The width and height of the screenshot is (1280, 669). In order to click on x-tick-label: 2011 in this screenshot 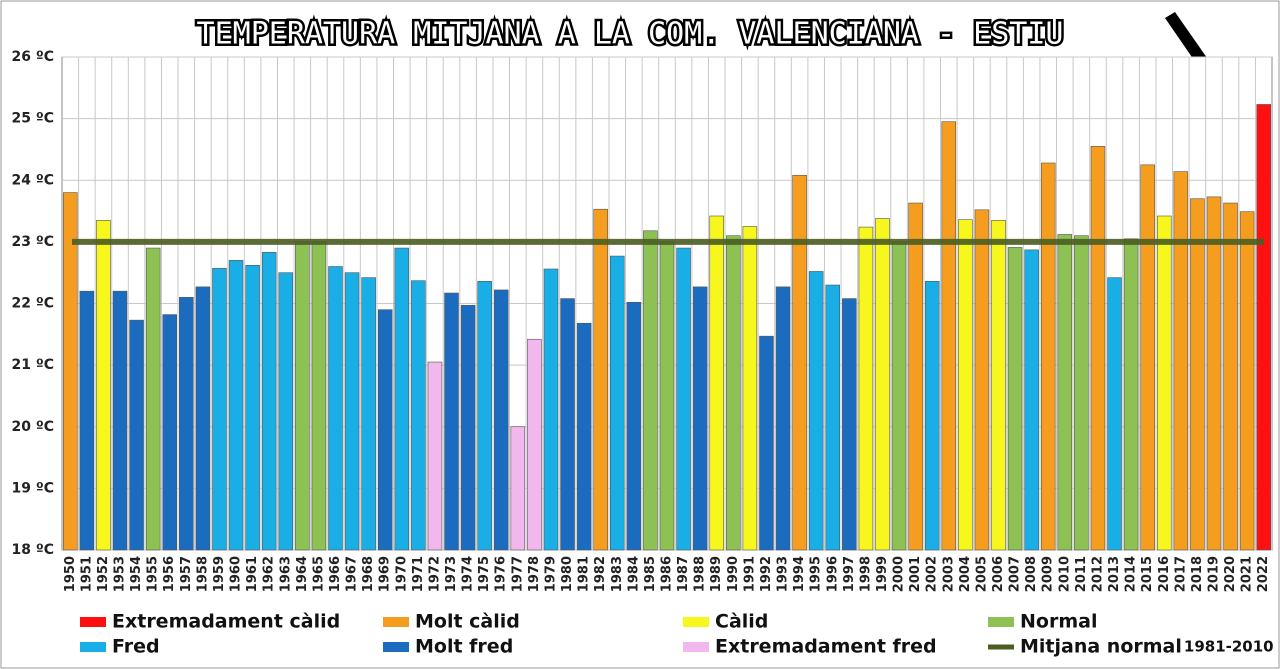, I will do `click(1081, 574)`.